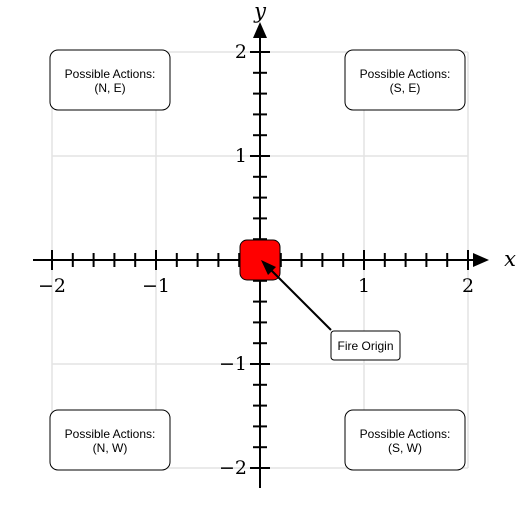 The height and width of the screenshot is (526, 521). I want to click on y-axis-label: y, so click(260, 11).